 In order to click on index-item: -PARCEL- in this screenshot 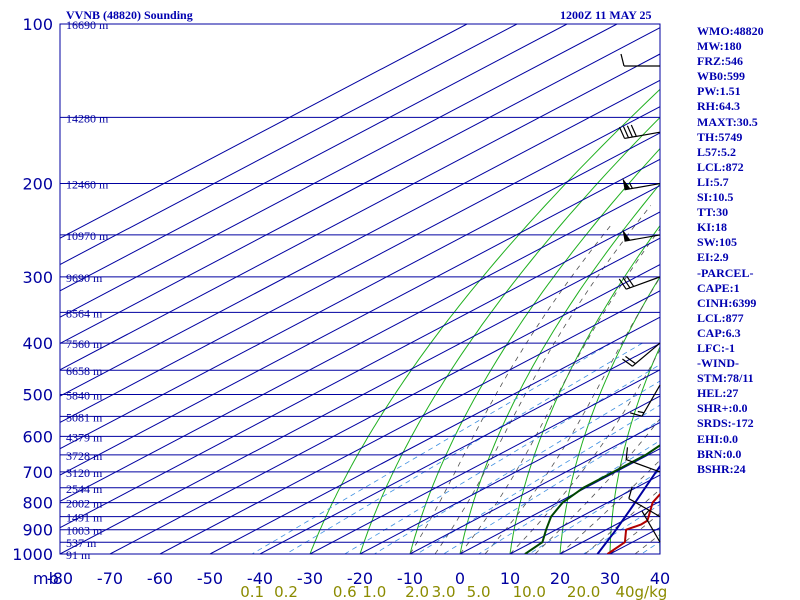, I will do `click(725, 272)`.